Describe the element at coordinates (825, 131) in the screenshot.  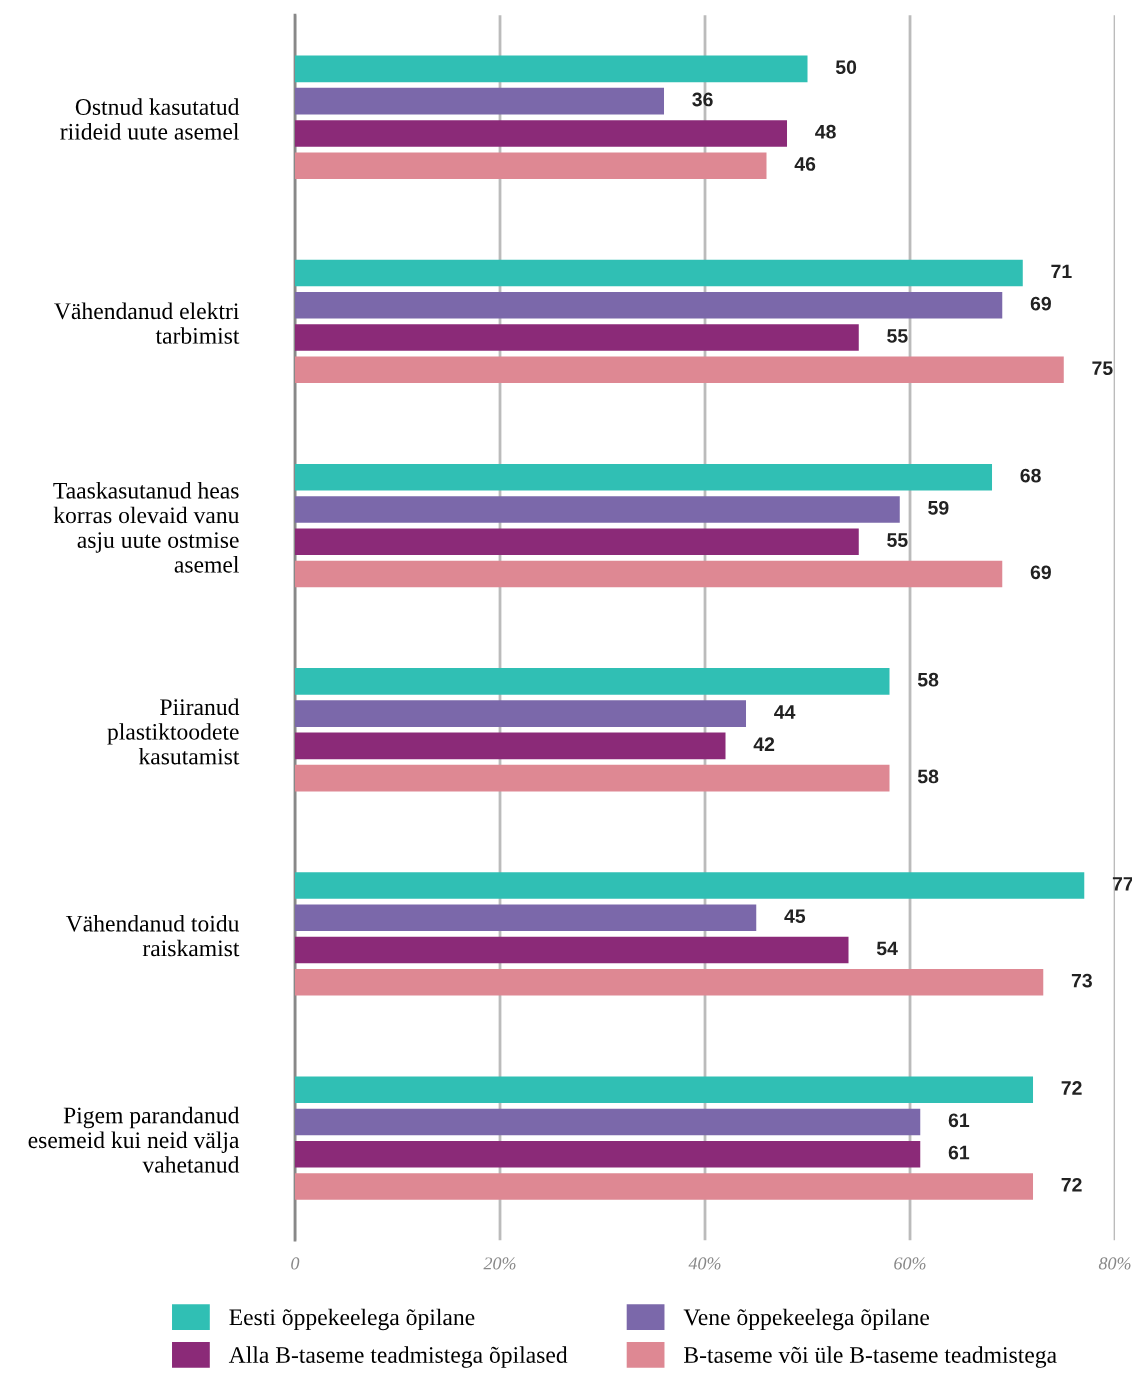
I see `data-label: 48` at that location.